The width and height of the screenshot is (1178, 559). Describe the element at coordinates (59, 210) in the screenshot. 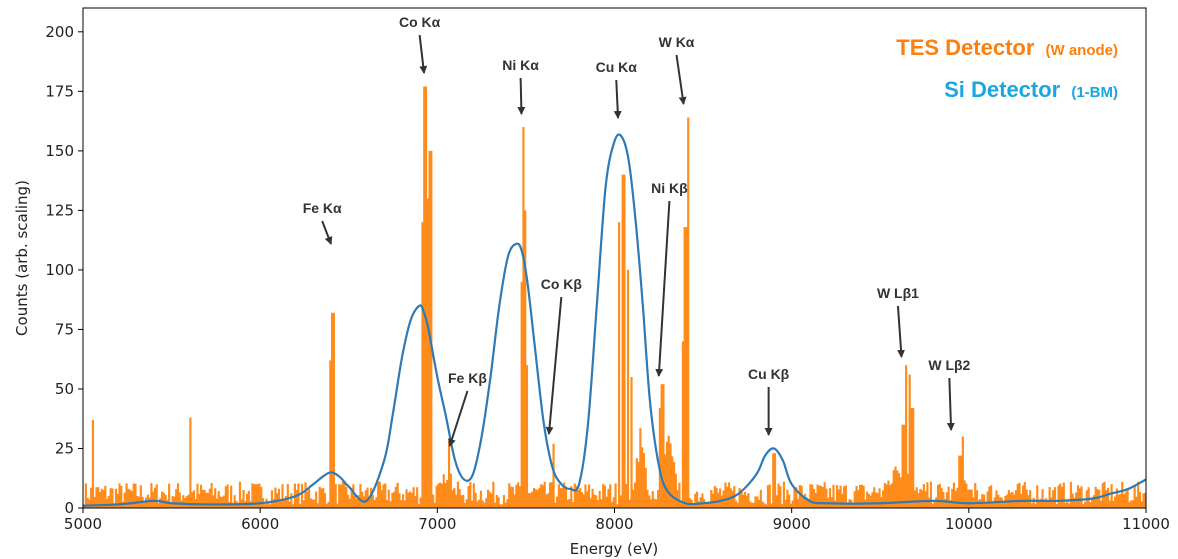

I see `y-tick-label: 125` at that location.